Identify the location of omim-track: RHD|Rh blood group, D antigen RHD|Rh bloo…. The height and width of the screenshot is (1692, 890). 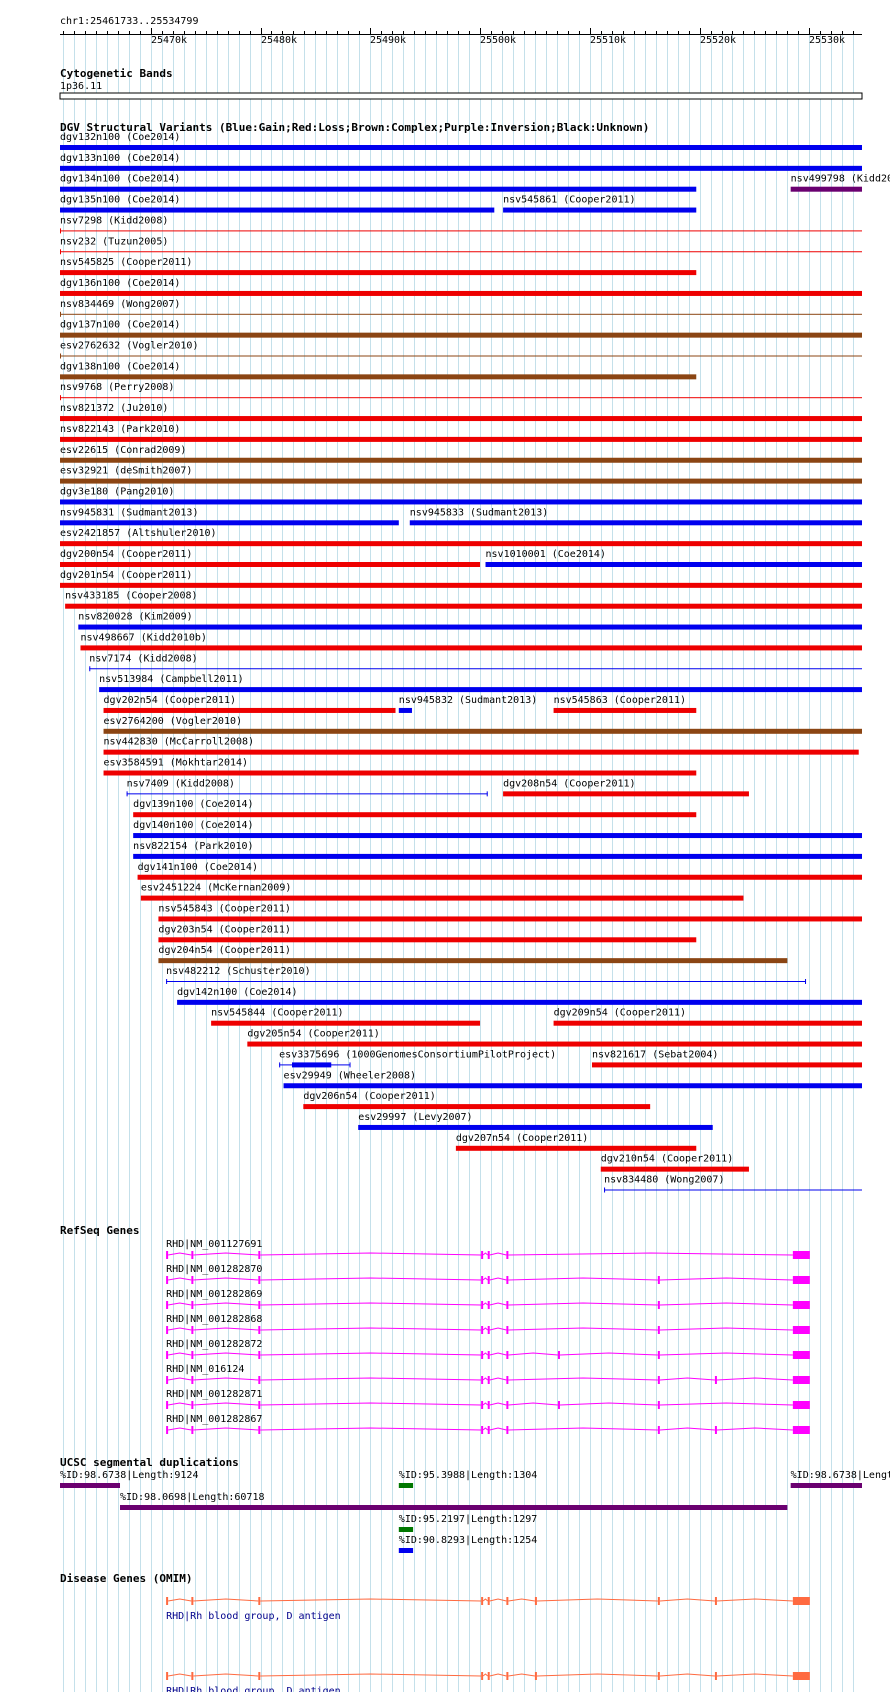
(488, 1644).